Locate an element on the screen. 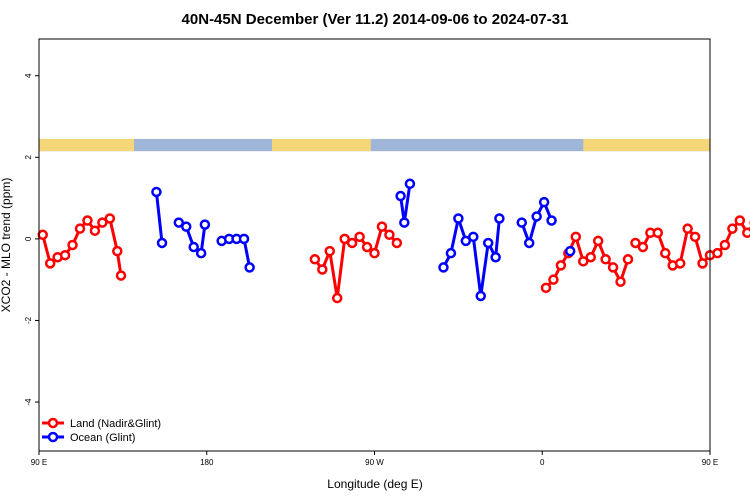 This screenshot has height=500, width=750. legend-land-marker is located at coordinates (53, 423).